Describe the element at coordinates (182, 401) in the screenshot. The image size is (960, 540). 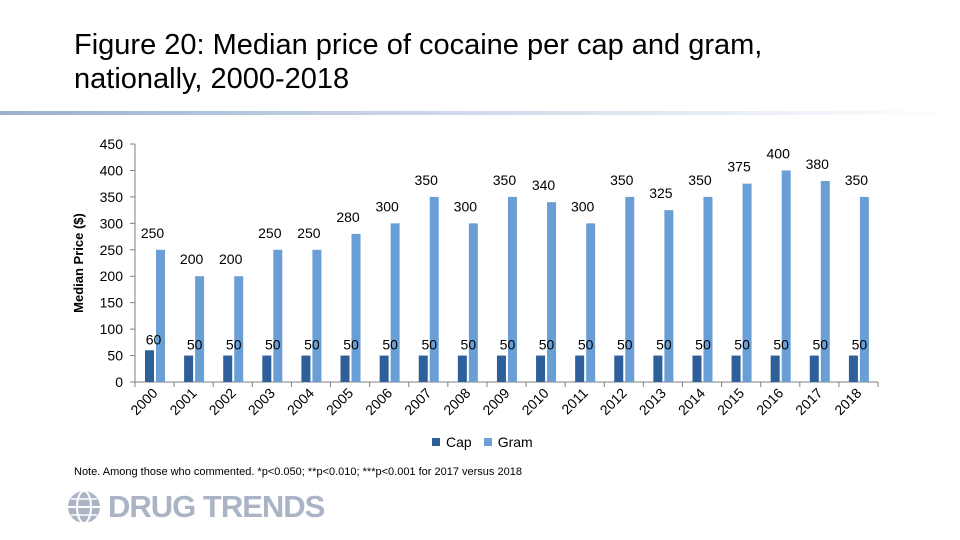
I see `x-tick-label: 2001` at that location.